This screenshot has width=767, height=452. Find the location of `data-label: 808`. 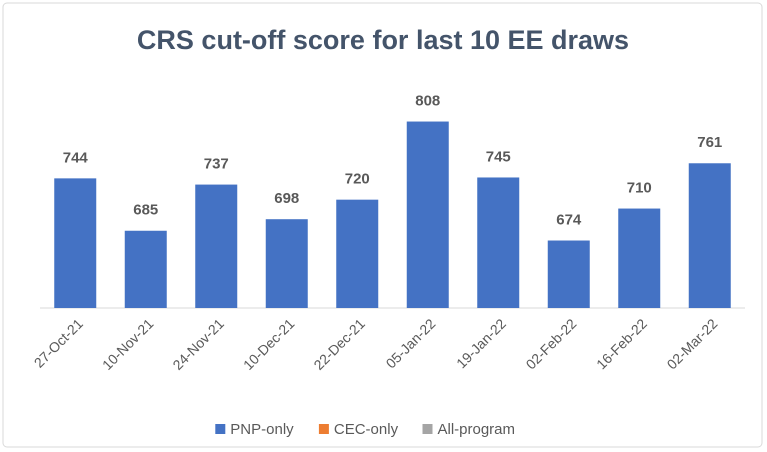

data-label: 808 is located at coordinates (427, 101).